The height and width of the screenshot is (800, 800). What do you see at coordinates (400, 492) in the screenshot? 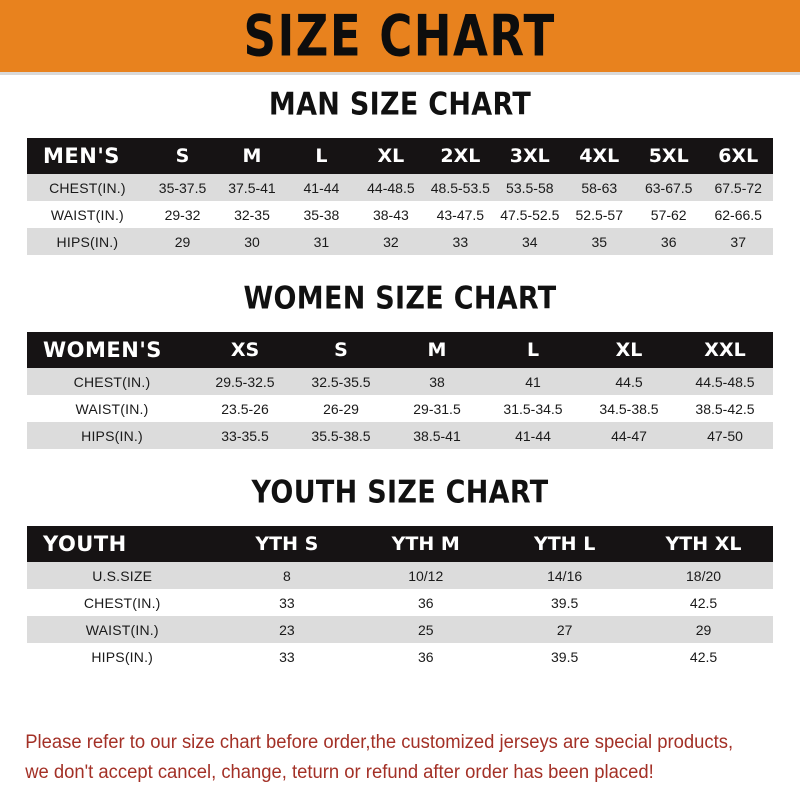
I see `youth-section-title: YOUTH SIZE CHART` at bounding box center [400, 492].